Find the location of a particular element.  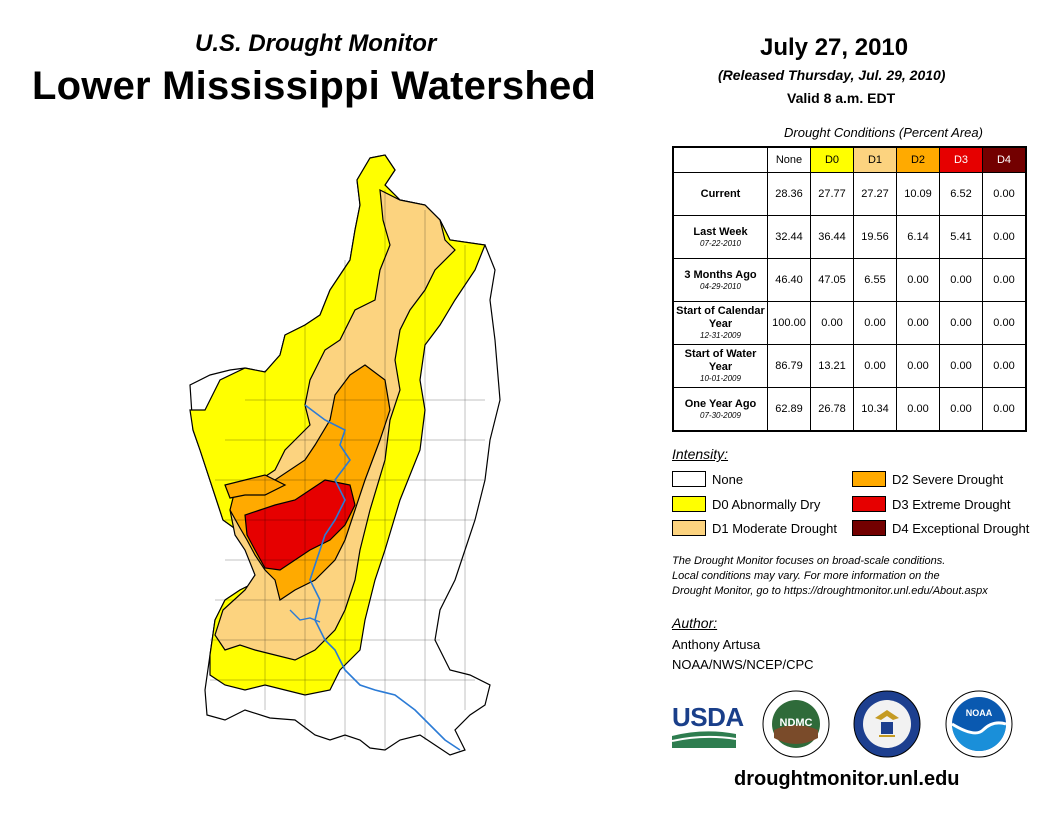

table-cell: 47.05 is located at coordinates (832, 280).